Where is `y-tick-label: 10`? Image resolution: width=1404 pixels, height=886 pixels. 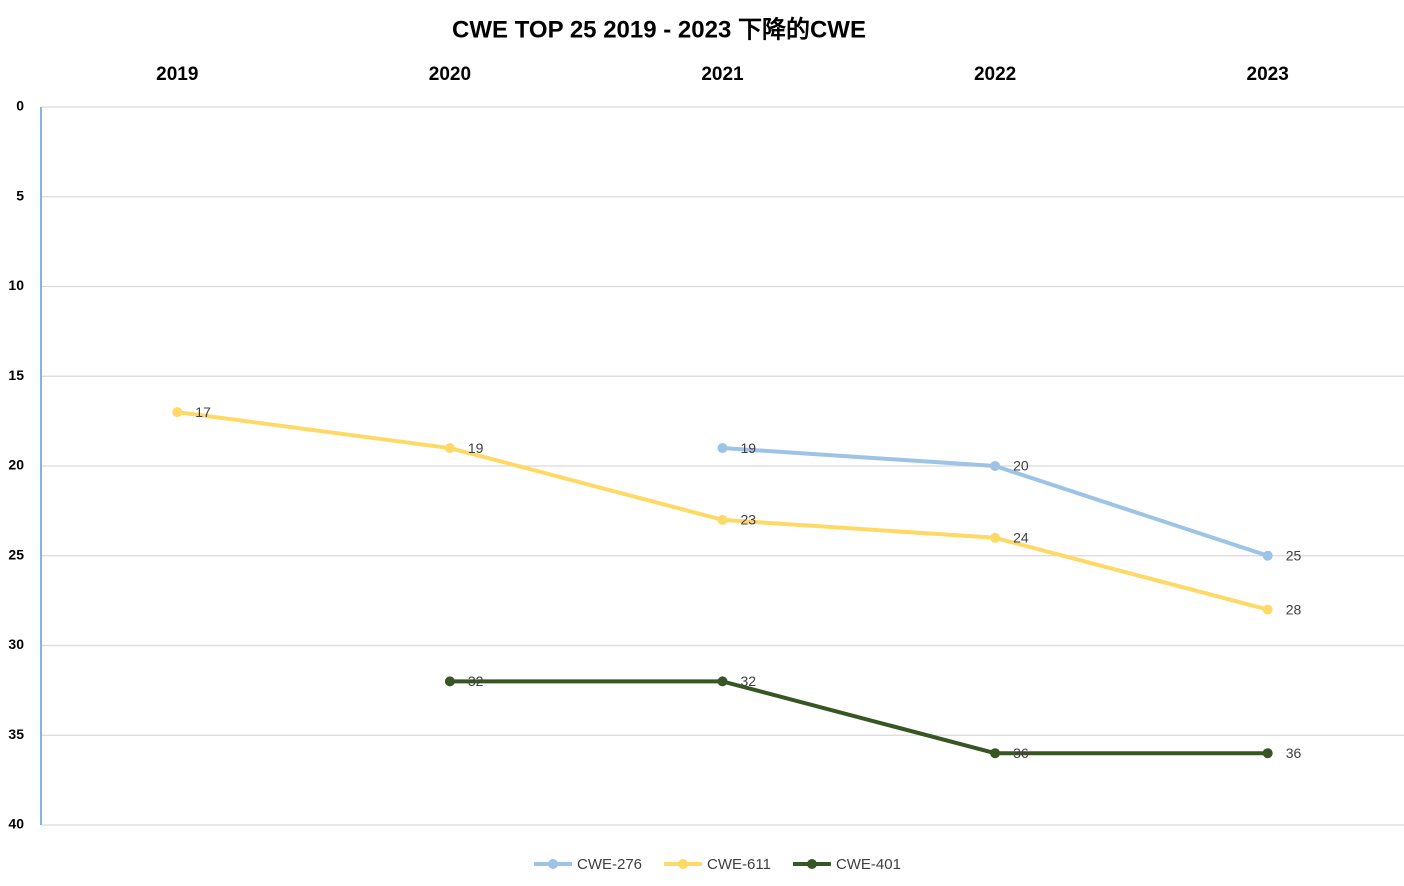 y-tick-label: 10 is located at coordinates (16, 285).